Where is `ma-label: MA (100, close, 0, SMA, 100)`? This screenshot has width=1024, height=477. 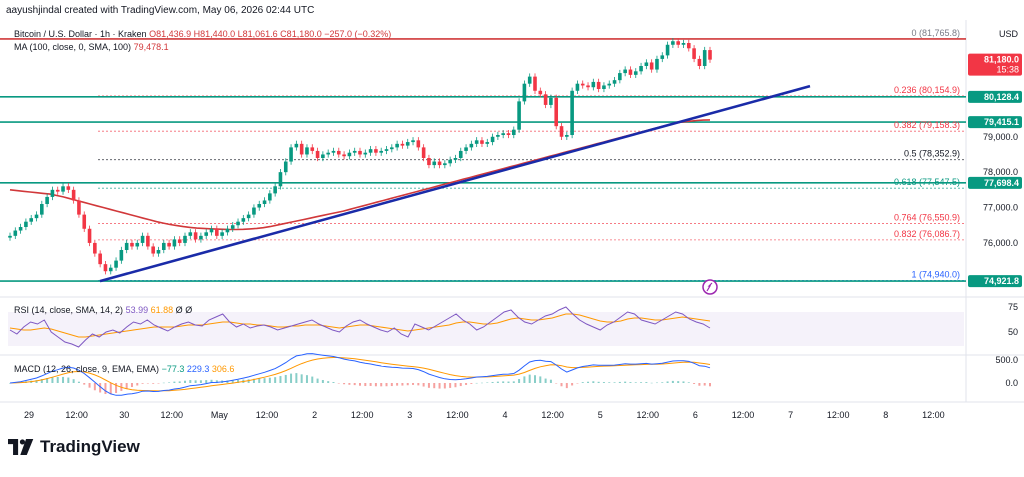
ma-label: MA (100, close, 0, SMA, 100) is located at coordinates (73, 47).